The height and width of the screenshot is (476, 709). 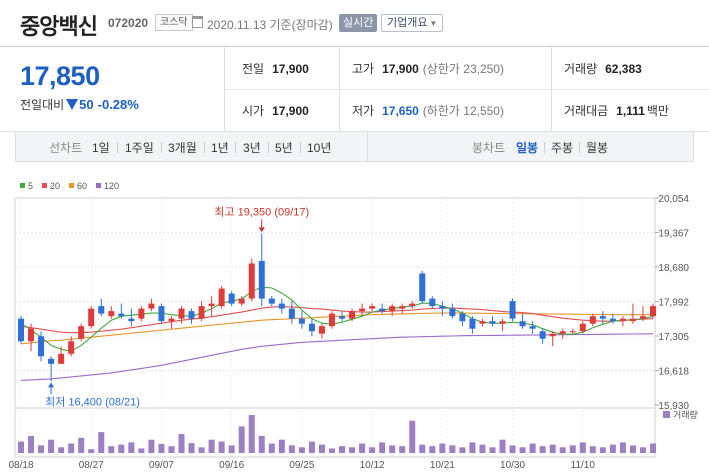 I want to click on y-tick-label: 17,305, so click(x=673, y=337).